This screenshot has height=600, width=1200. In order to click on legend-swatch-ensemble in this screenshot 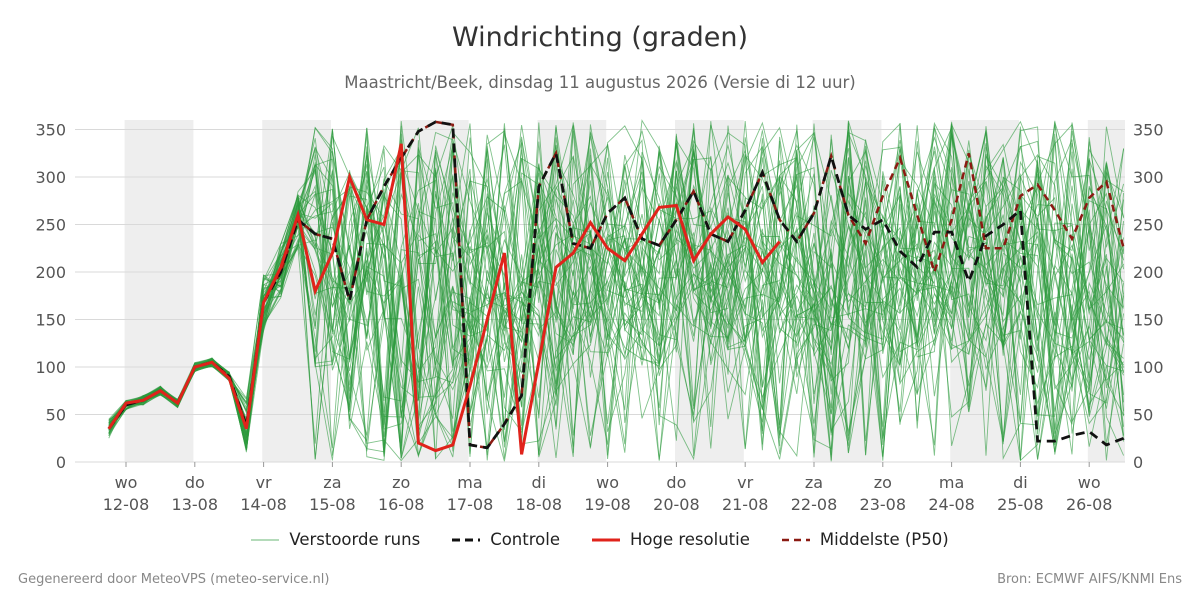, I will do `click(265, 539)`.